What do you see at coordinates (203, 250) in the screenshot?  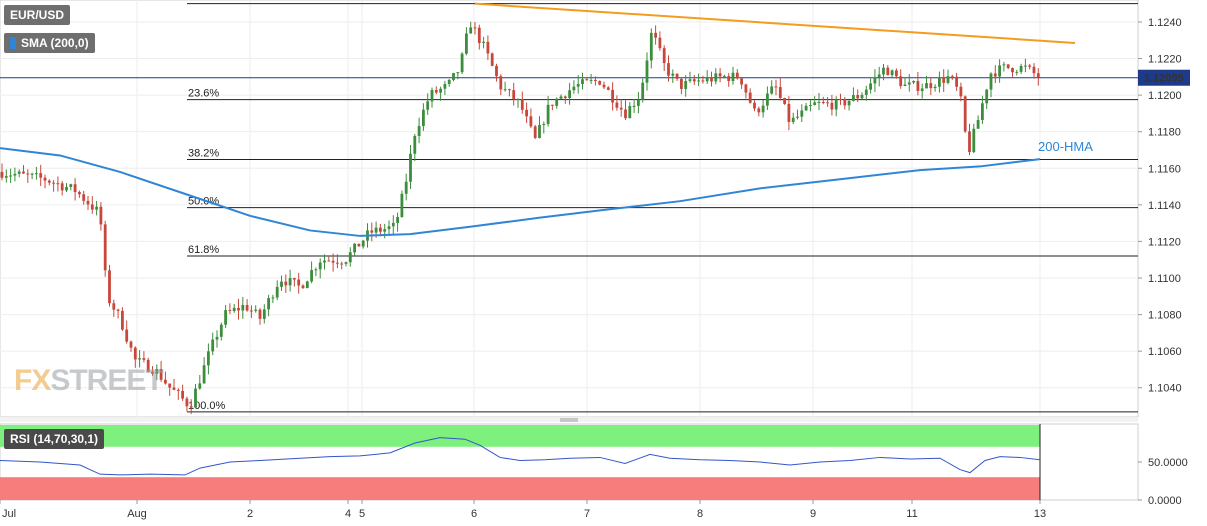 I see `fib-label: 61.8%` at bounding box center [203, 250].